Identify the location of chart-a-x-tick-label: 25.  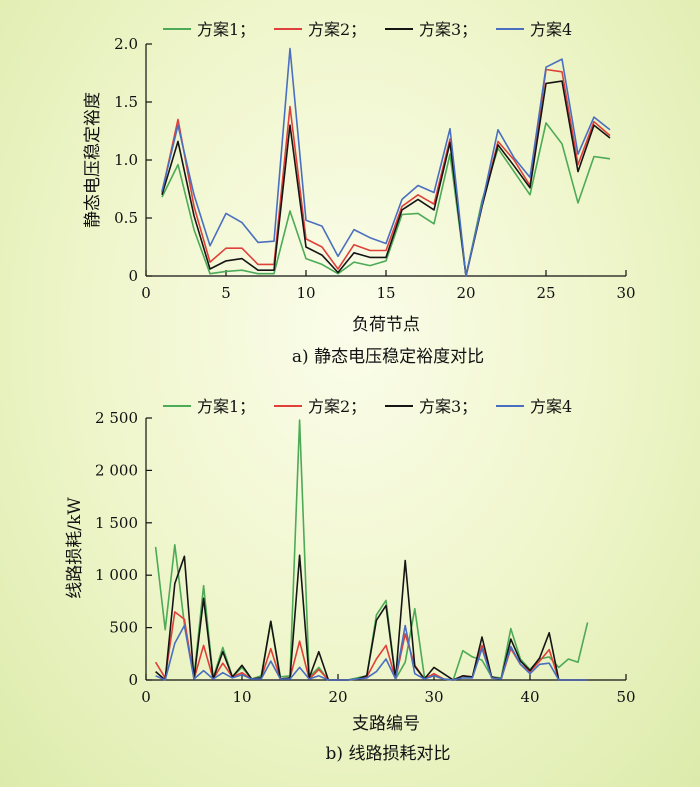
(545, 293).